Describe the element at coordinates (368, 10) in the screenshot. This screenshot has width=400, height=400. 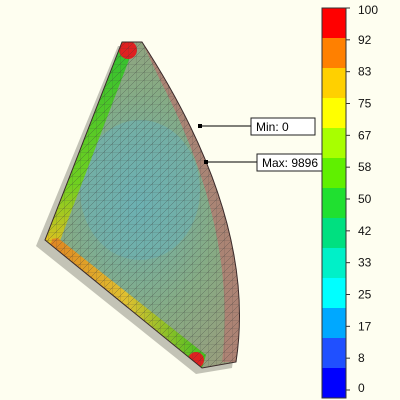
I see `legend-tick-label: 100` at that location.